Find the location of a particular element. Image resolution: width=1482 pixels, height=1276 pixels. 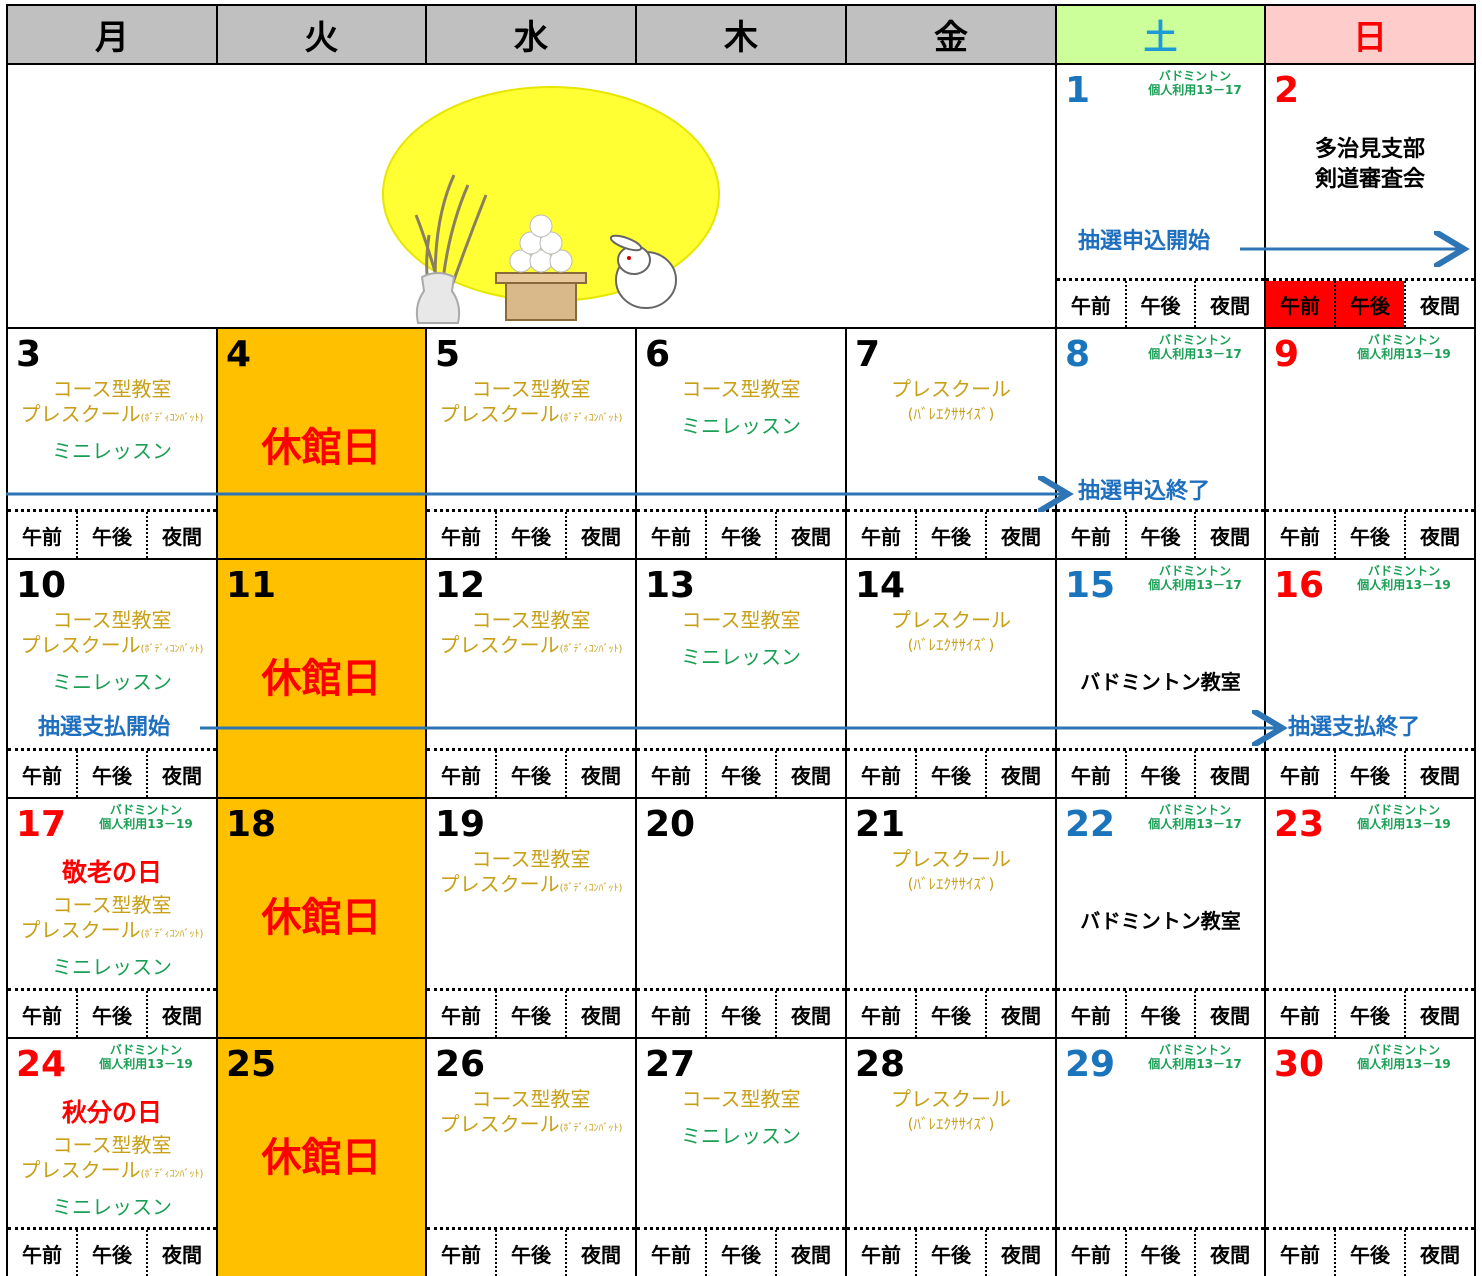

date-number: 20 is located at coordinates (670, 824).